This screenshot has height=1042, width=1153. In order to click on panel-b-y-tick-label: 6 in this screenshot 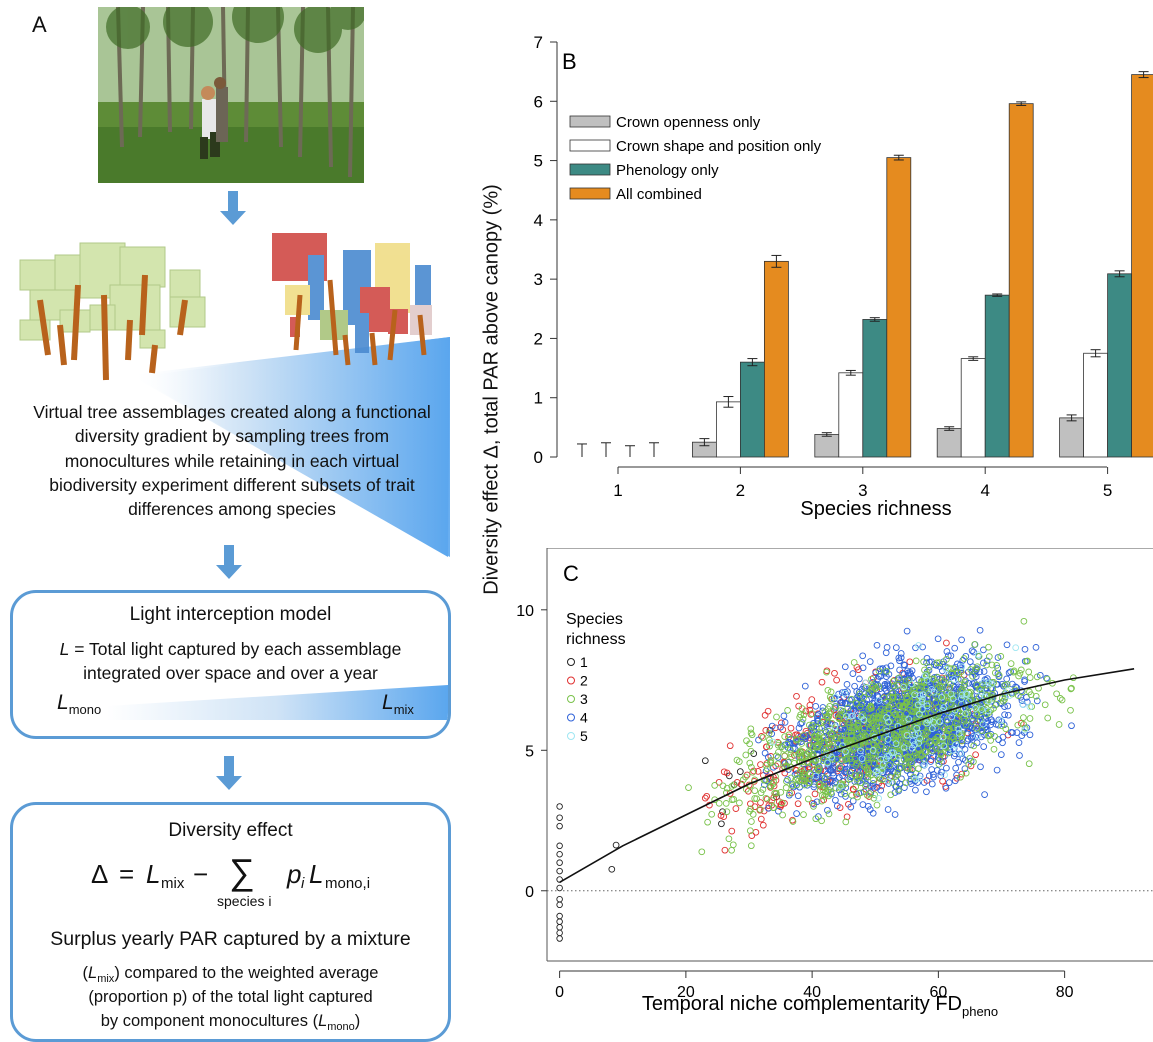, I will do `click(538, 101)`.